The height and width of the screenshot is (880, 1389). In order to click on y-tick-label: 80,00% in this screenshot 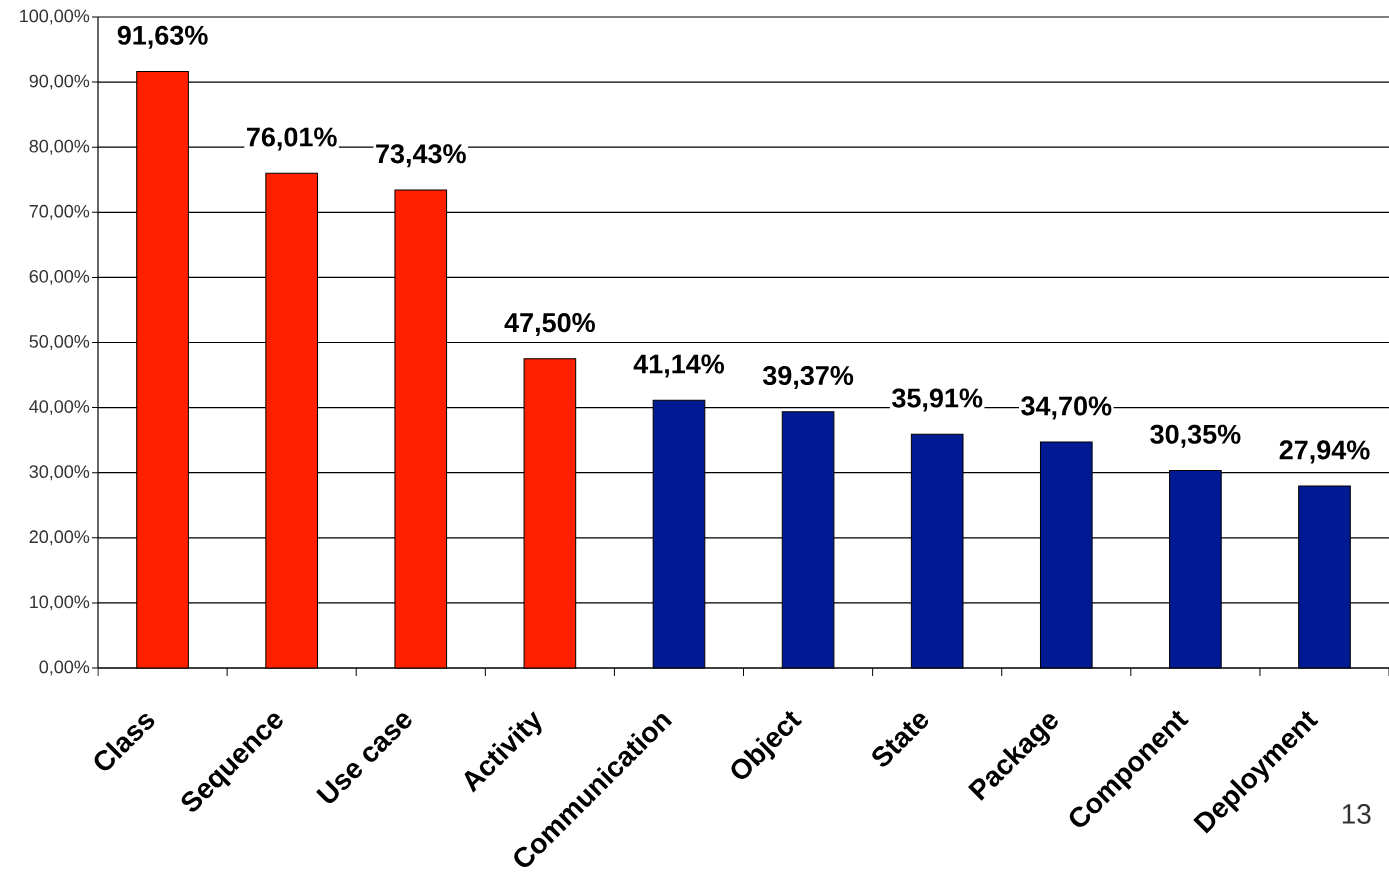, I will do `click(59, 147)`.